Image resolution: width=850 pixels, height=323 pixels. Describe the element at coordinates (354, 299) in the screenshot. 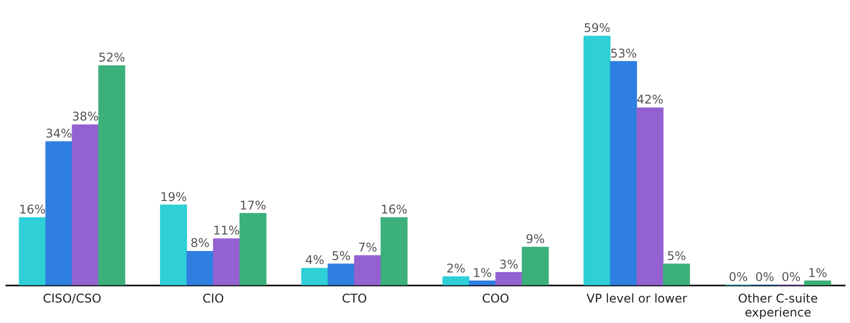

I see `x-tick-label: CTO` at that location.